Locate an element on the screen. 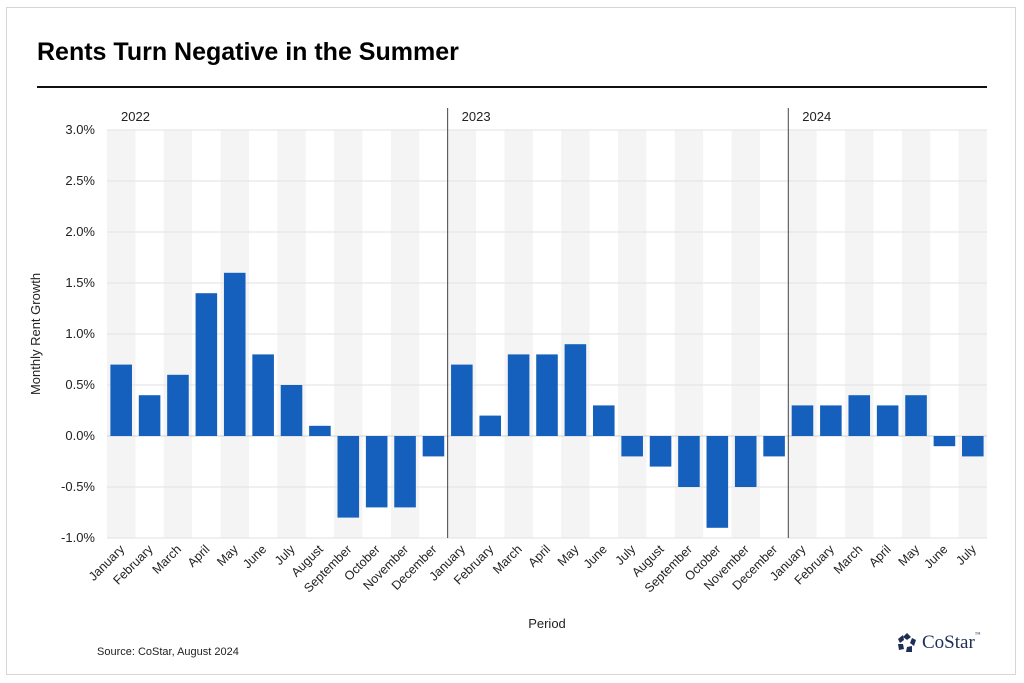 This screenshot has width=1024, height=683. y-tick-label: 3.0% is located at coordinates (80, 129).